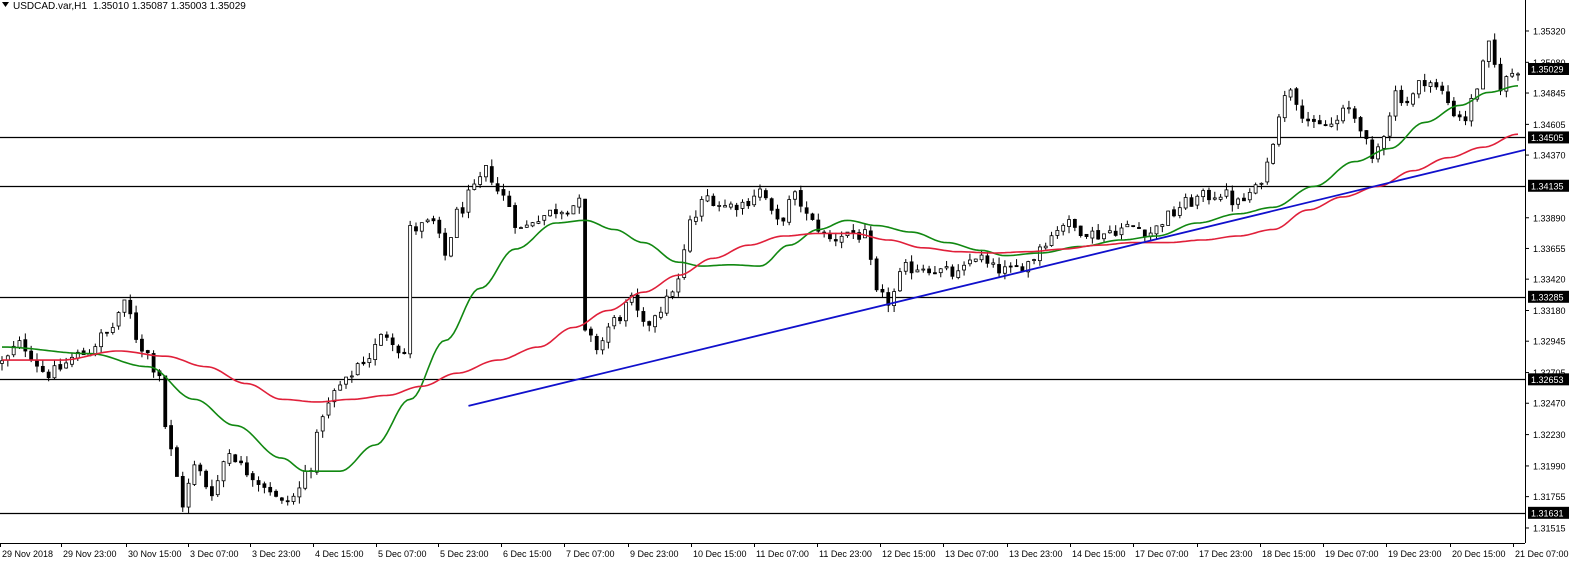 Image resolution: width=1591 pixels, height=572 pixels. Describe the element at coordinates (1549, 373) in the screenshot. I see `price-axis-label: 1.32705` at that location.